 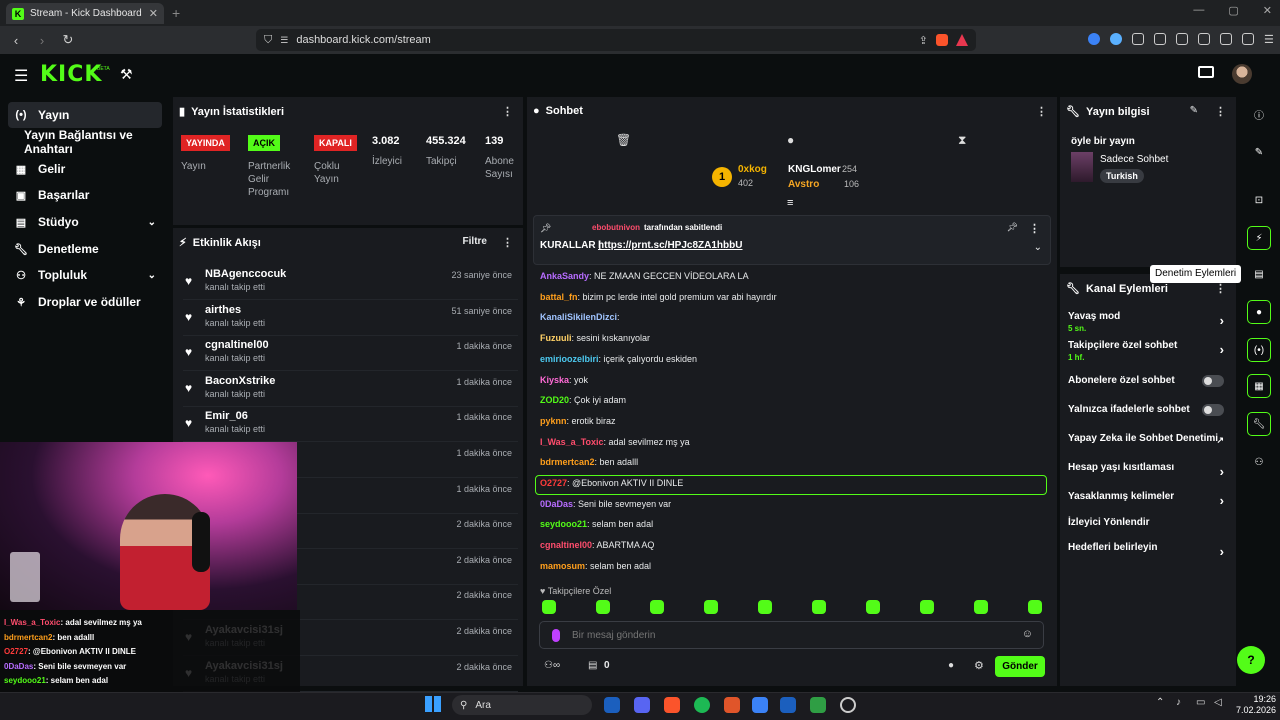 I want to click on brave-rewards-icon, so click(x=962, y=40).